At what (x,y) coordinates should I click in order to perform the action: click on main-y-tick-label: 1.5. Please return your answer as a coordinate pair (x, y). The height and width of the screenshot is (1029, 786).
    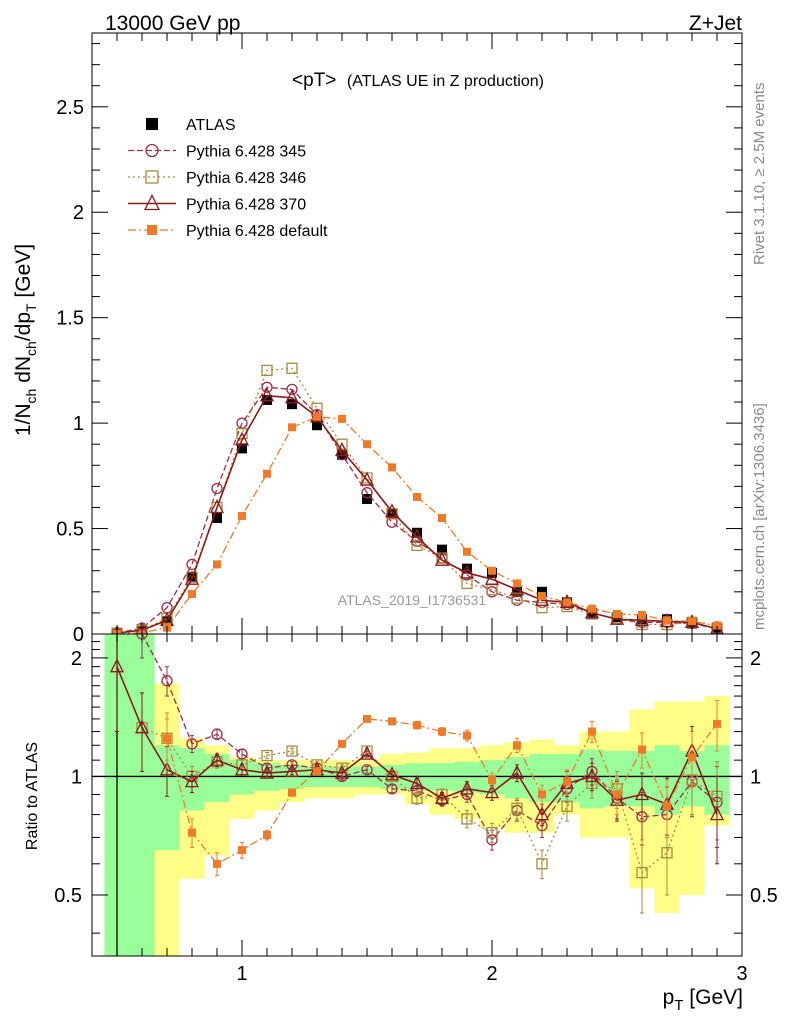
    Looking at the image, I should click on (70, 319).